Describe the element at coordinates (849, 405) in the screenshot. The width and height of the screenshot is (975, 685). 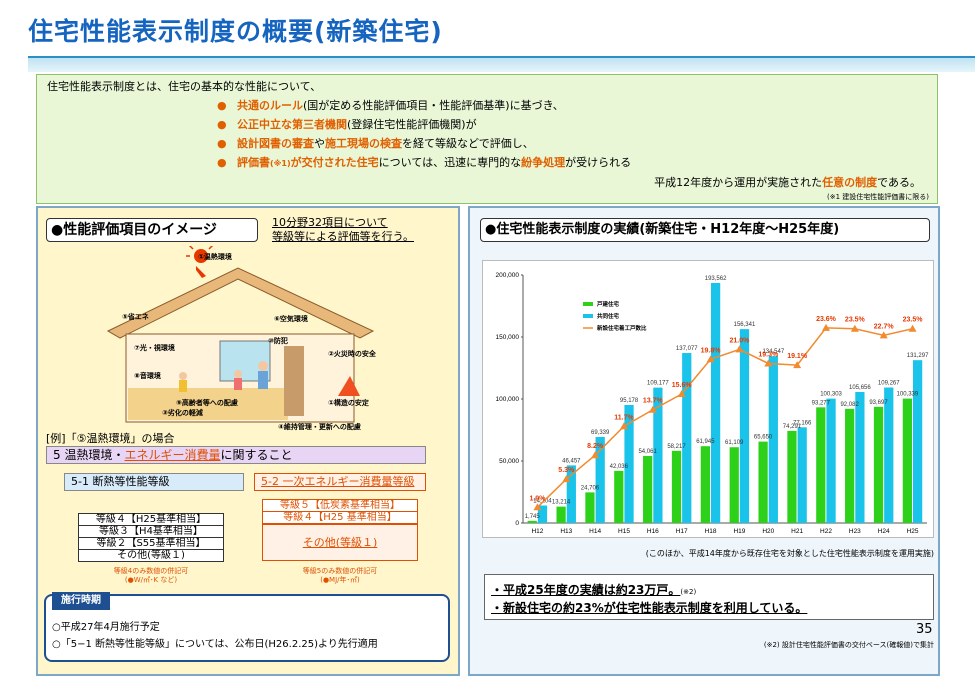
I see `data-label-detached: 92,082` at that location.